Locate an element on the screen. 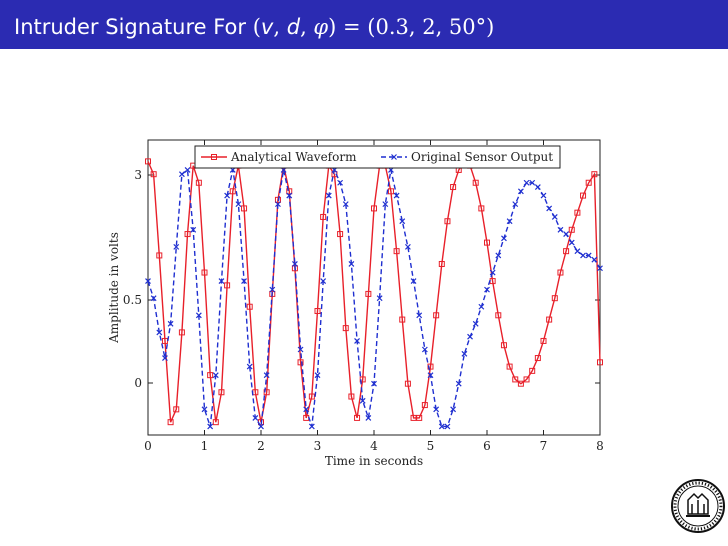 Image resolution: width=728 pixels, height=546 pixels. university-seal-icon is located at coordinates (698, 506).